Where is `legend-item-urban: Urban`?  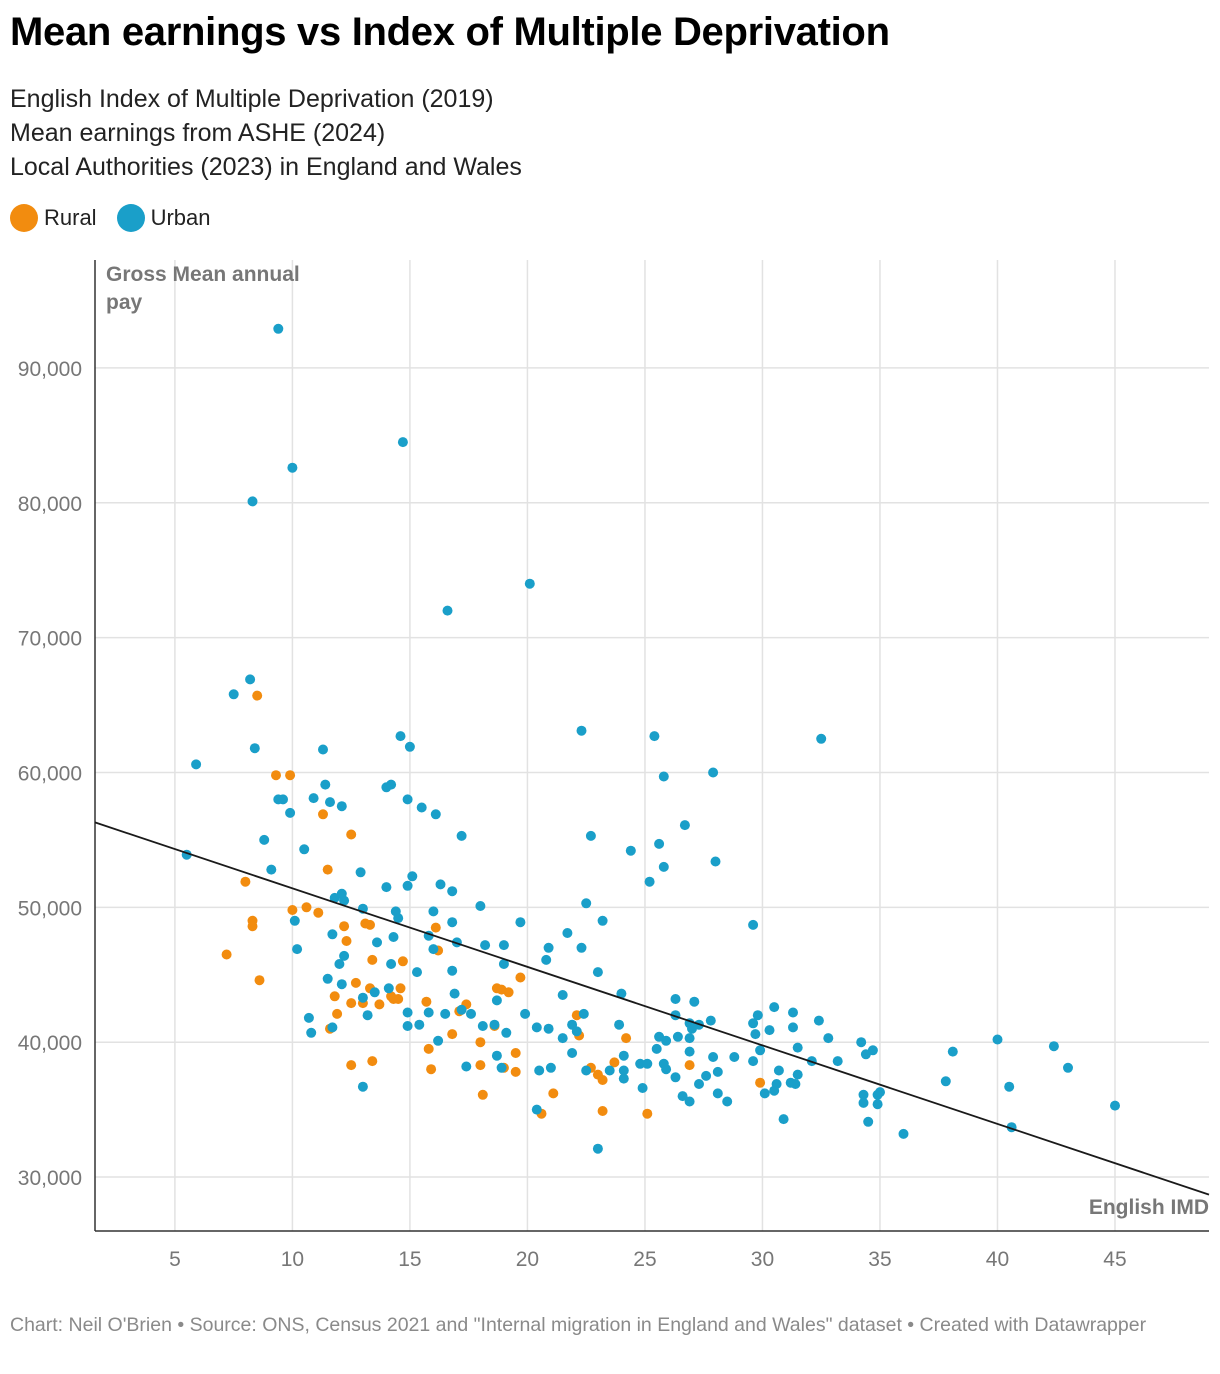 legend-item-urban: Urban is located at coordinates (163, 218).